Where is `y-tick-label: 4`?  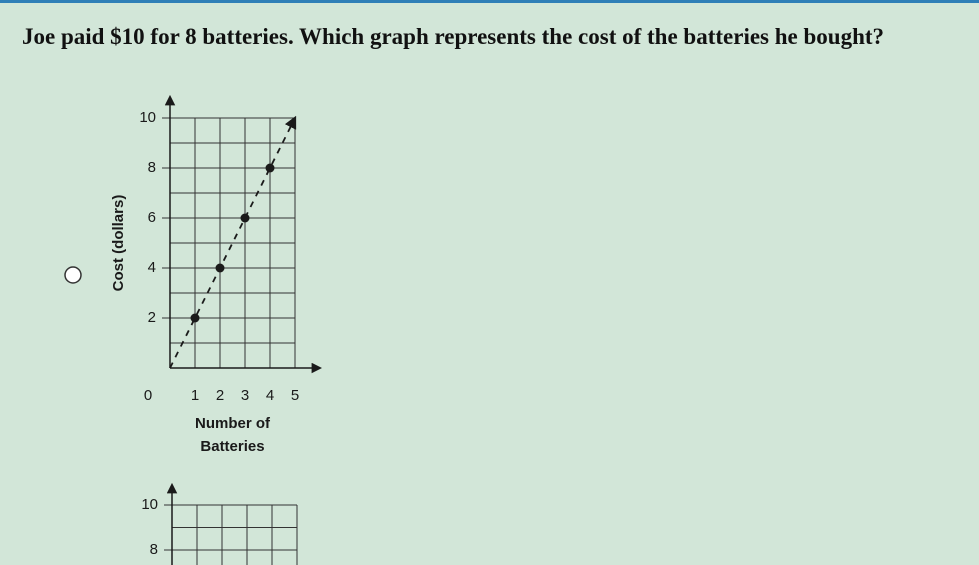
y-tick-label: 4 is located at coordinates (152, 267).